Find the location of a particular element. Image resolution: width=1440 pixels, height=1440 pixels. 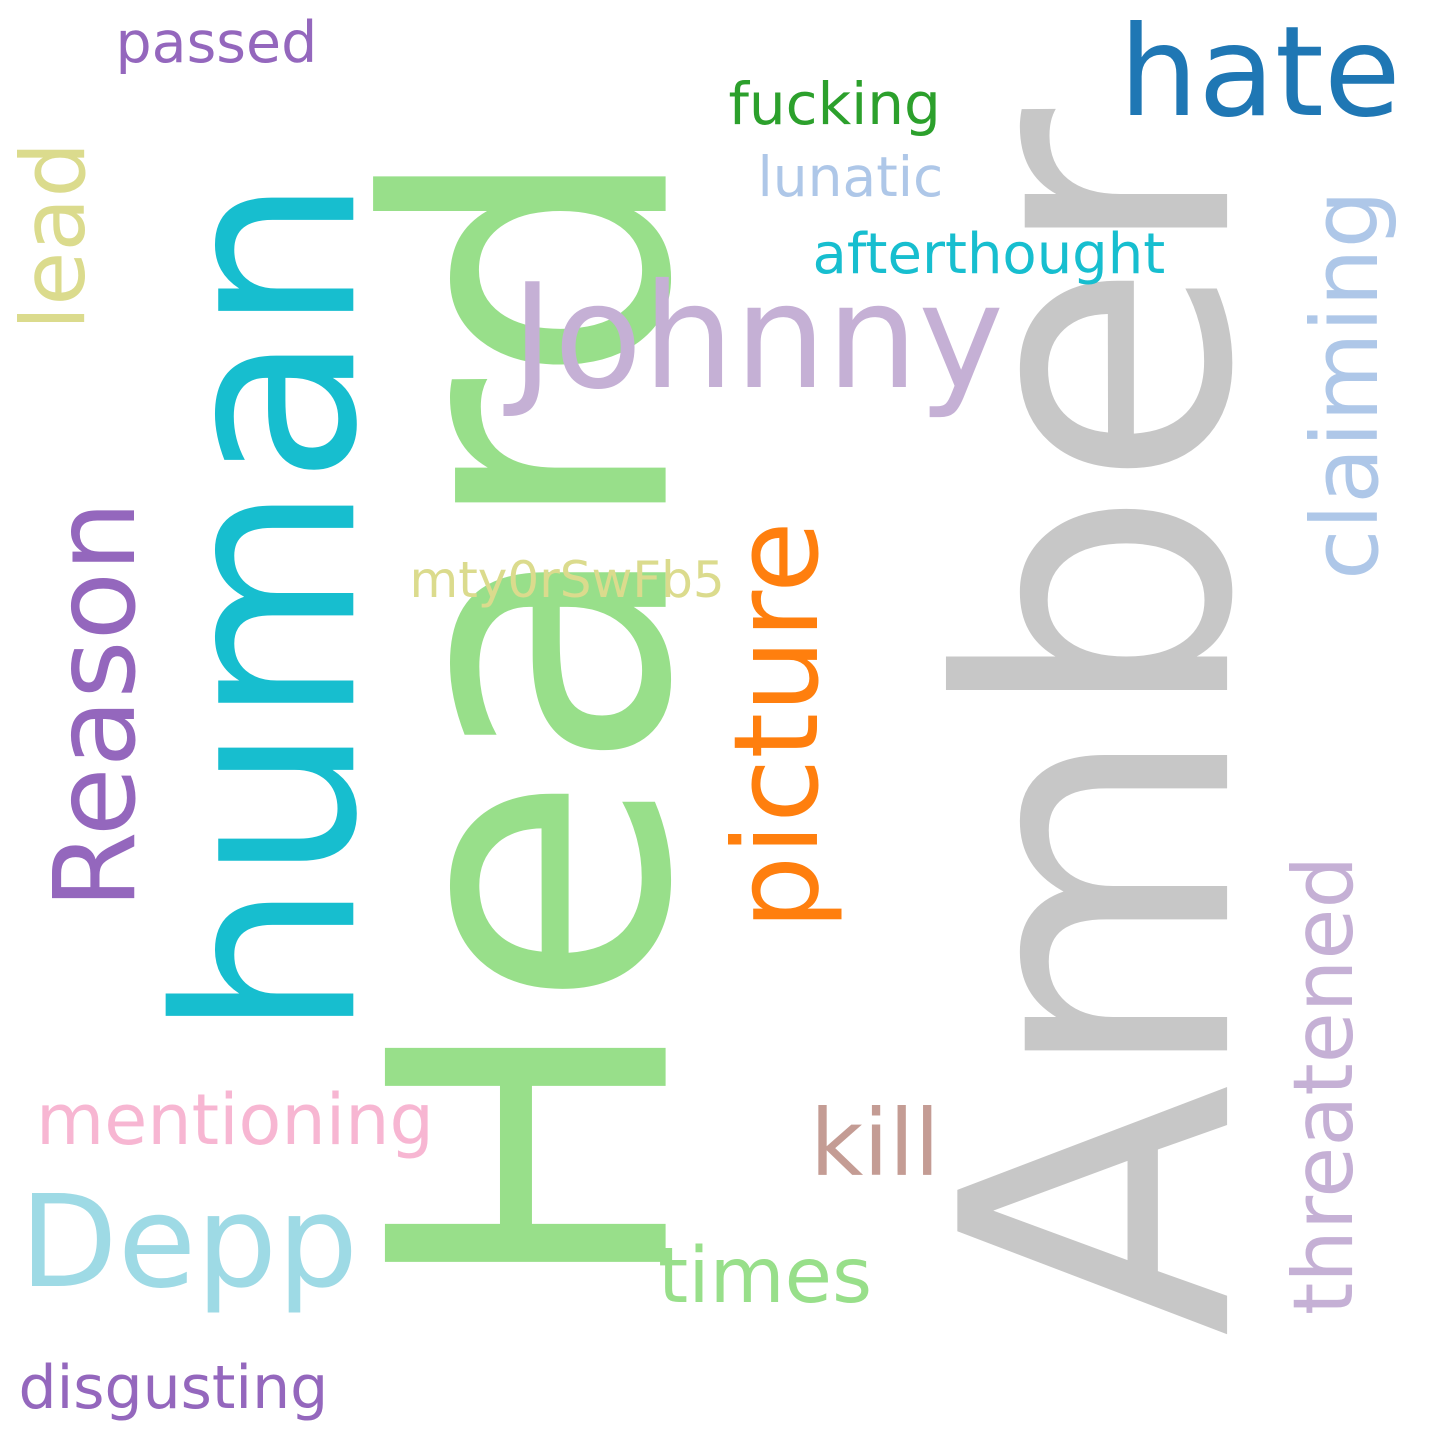

word-mentioning: mentioning is located at coordinates (235, 1120).